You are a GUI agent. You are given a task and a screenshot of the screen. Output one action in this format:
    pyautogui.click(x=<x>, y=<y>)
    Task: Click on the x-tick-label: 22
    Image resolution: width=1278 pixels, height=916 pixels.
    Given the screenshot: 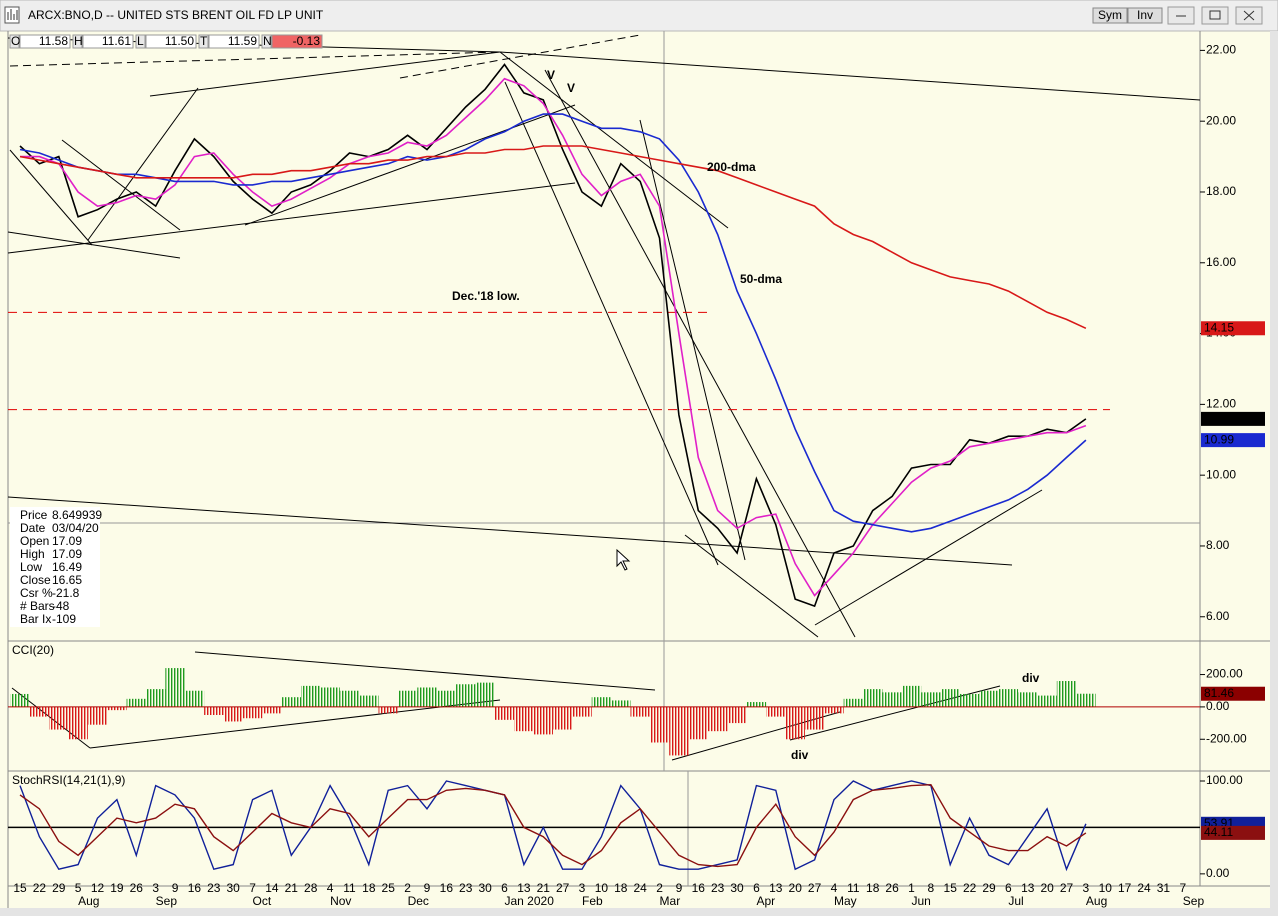 What is the action you would take?
    pyautogui.click(x=970, y=888)
    